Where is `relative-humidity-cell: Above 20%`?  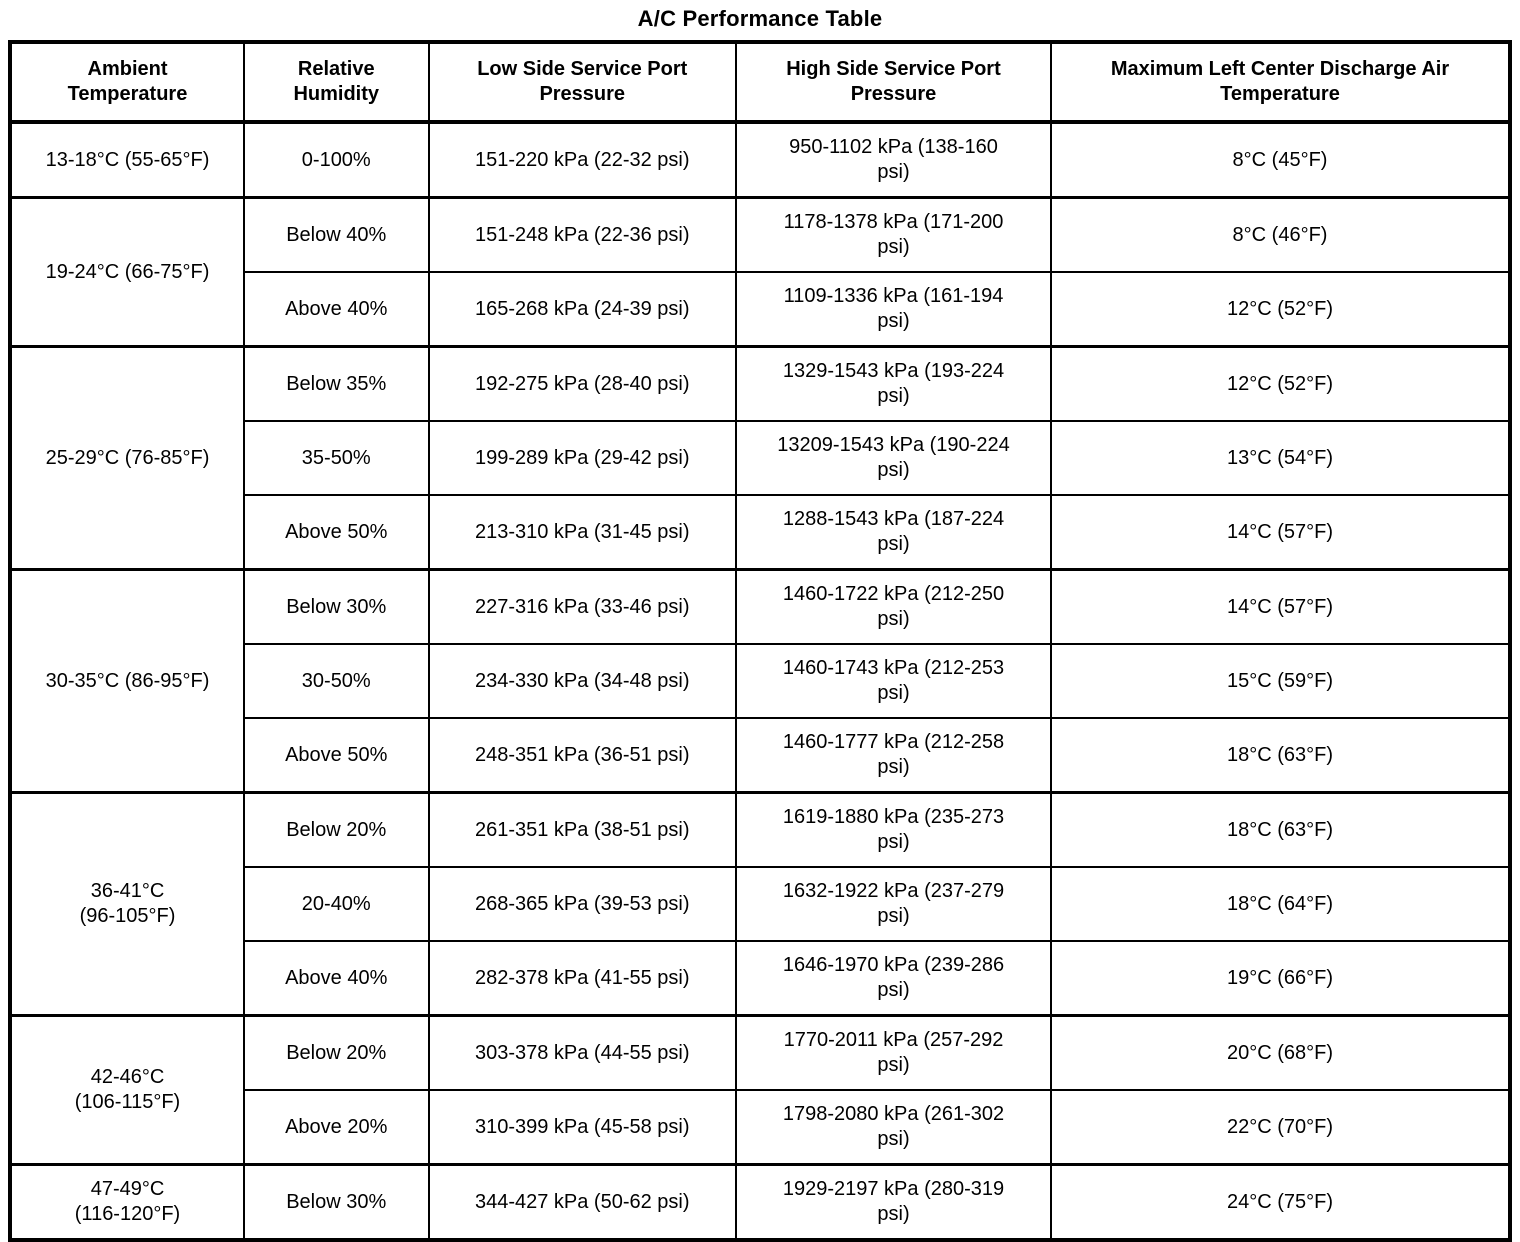 relative-humidity-cell: Above 20% is located at coordinates (336, 1127).